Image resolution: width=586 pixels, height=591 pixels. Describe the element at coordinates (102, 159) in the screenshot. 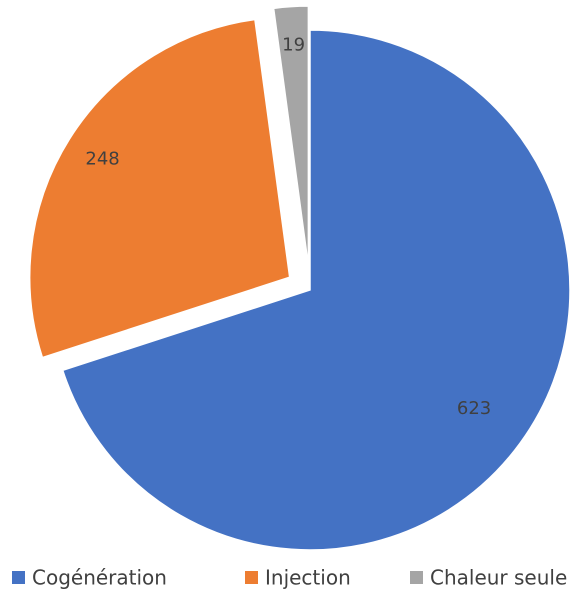

I see `data-label: 248` at that location.